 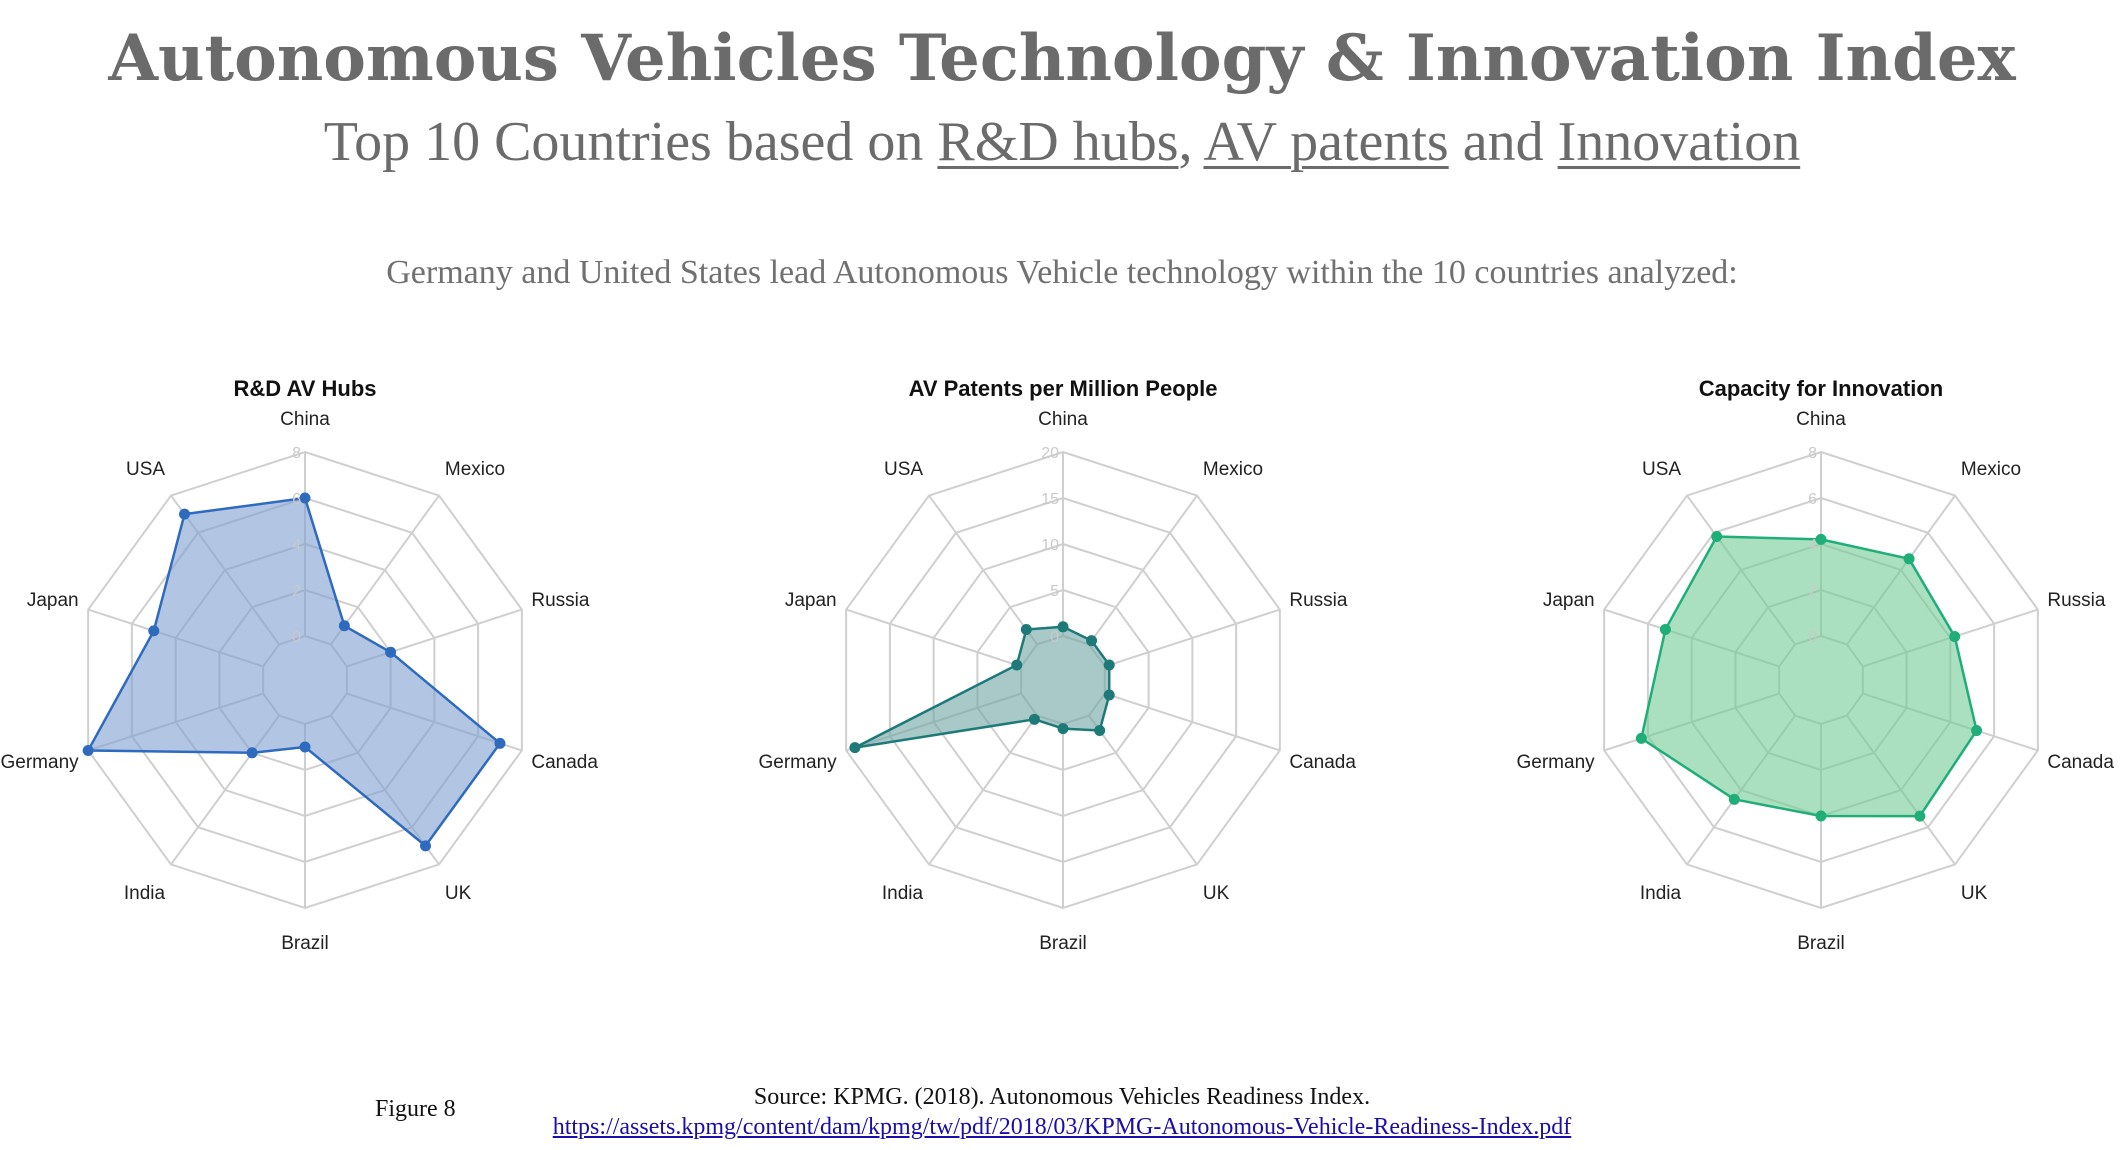 What do you see at coordinates (1054, 591) in the screenshot?
I see `tick-label: 5` at bounding box center [1054, 591].